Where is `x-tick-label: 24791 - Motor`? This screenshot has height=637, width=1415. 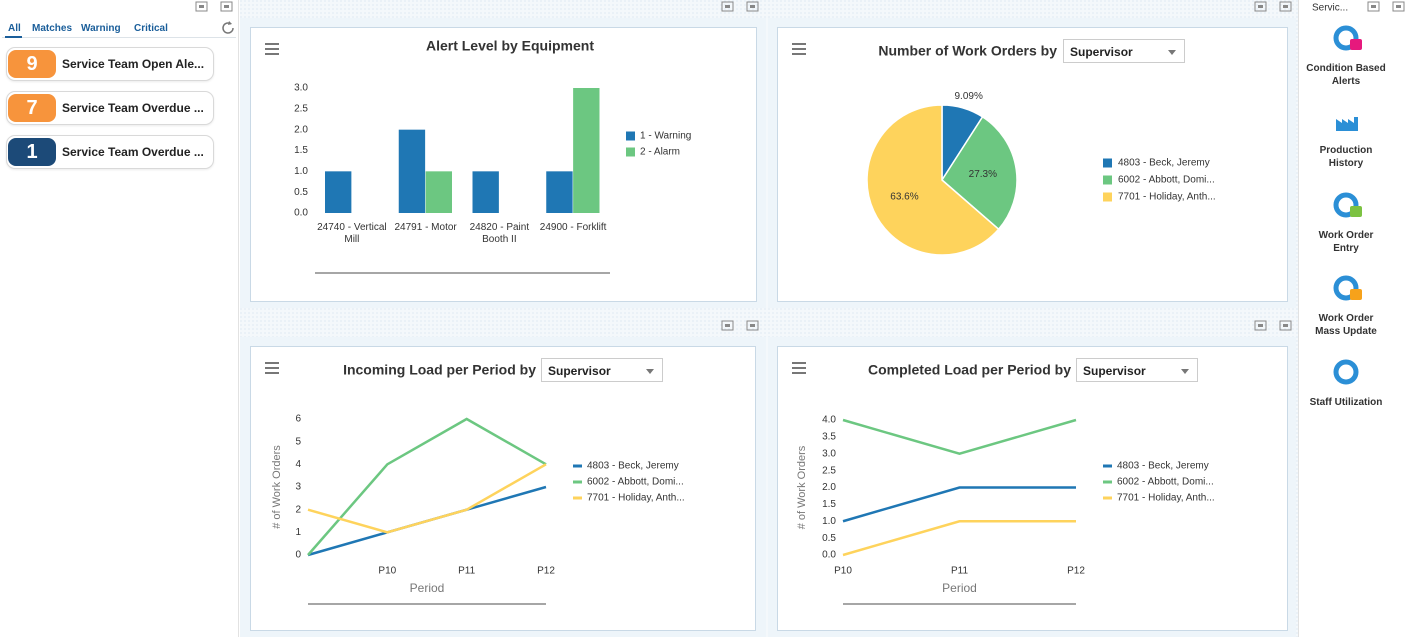
x-tick-label: 24791 - Motor is located at coordinates (425, 227).